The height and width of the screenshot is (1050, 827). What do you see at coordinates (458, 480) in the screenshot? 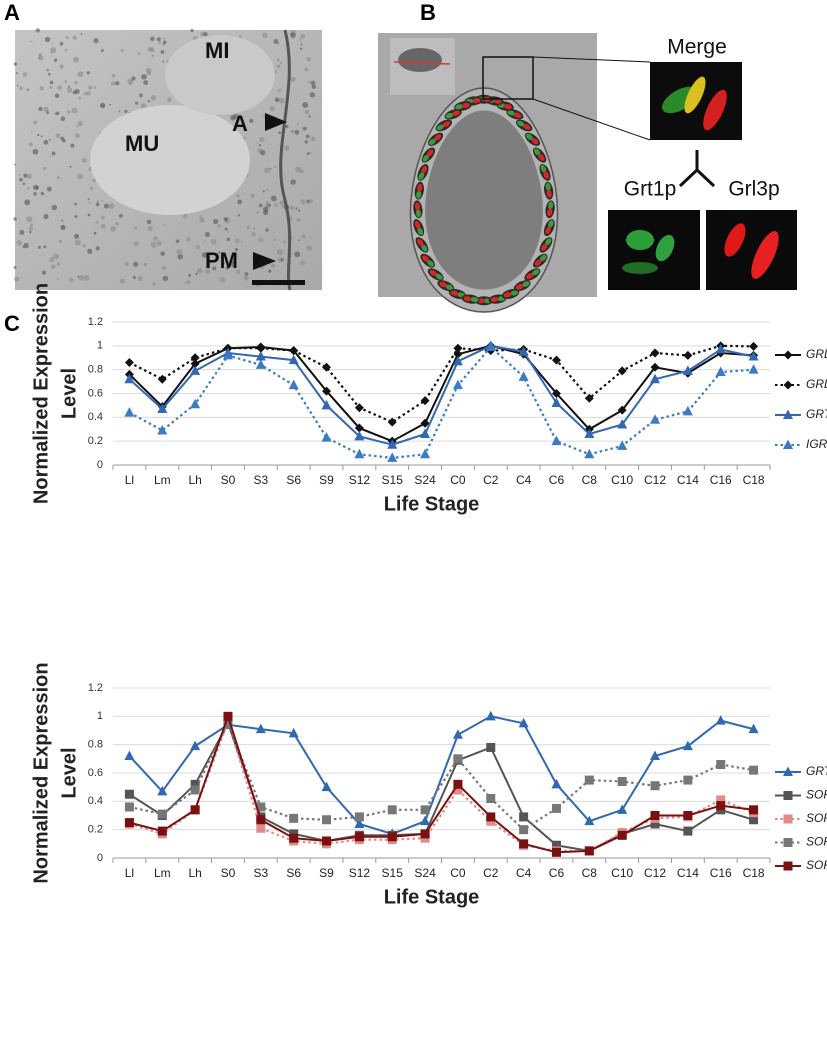
I see `x-tick-label: C0` at bounding box center [458, 480].